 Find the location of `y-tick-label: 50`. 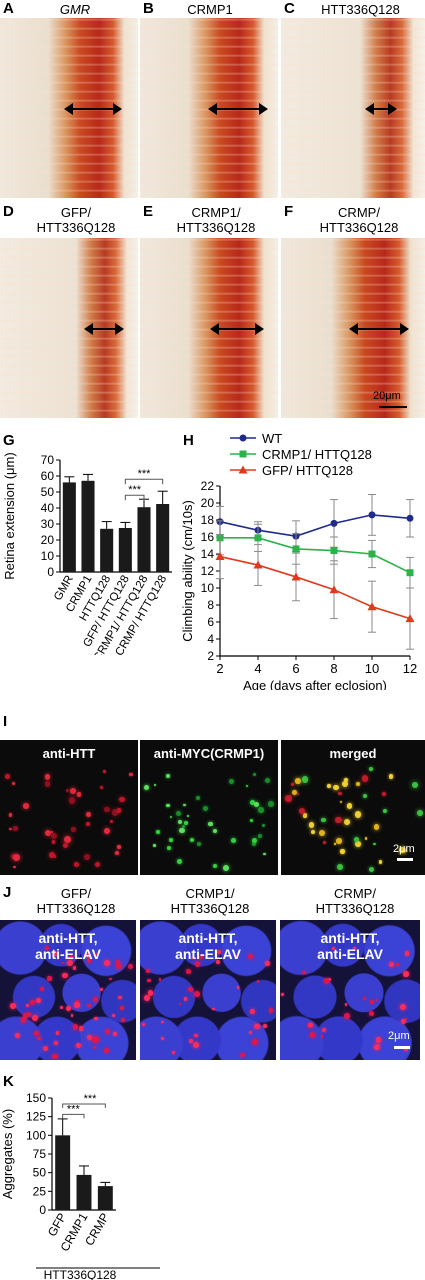

y-tick-label: 50 is located at coordinates (40, 1173).